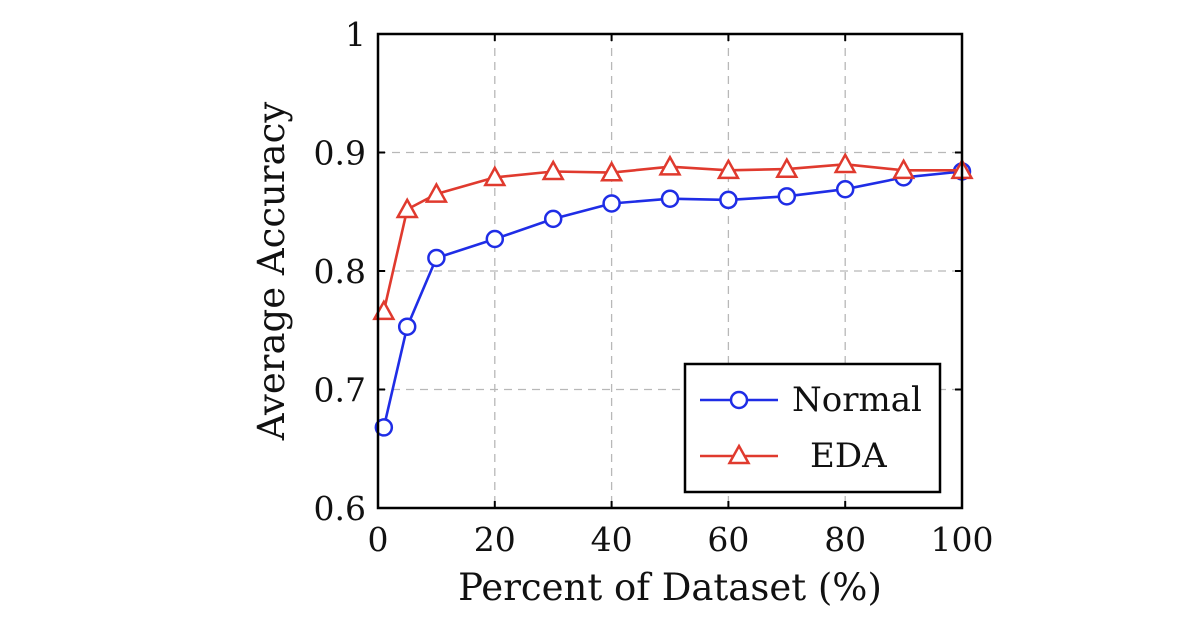 This screenshot has height=630, width=1200. What do you see at coordinates (355, 34) in the screenshot?
I see `y-tick-label: 1` at bounding box center [355, 34].